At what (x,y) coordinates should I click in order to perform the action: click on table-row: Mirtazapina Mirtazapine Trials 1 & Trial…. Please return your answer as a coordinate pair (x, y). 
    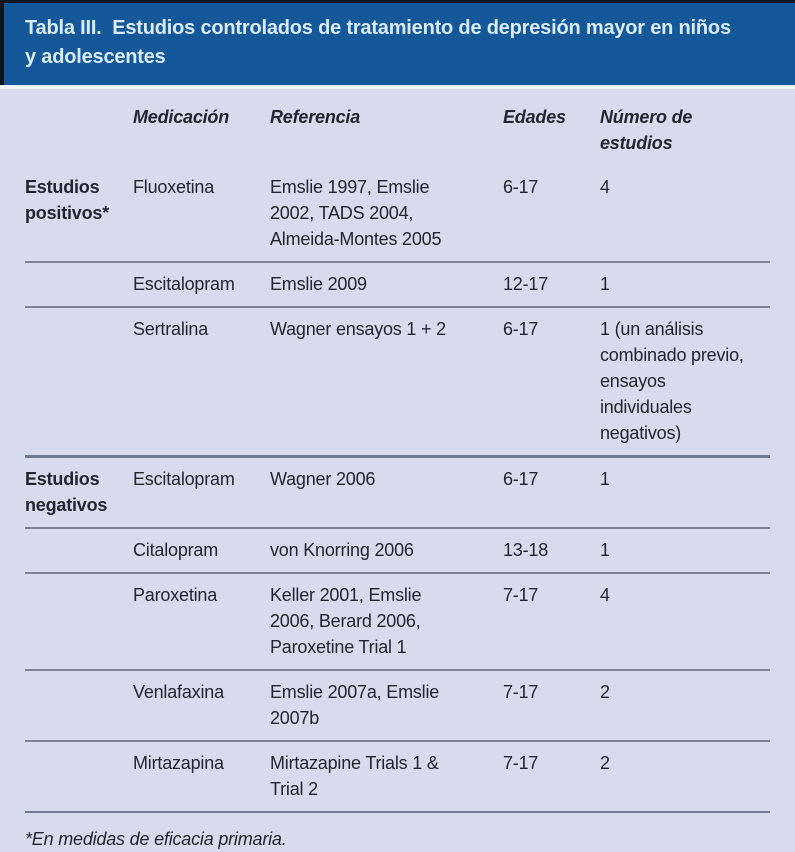
    Looking at the image, I should click on (397, 775).